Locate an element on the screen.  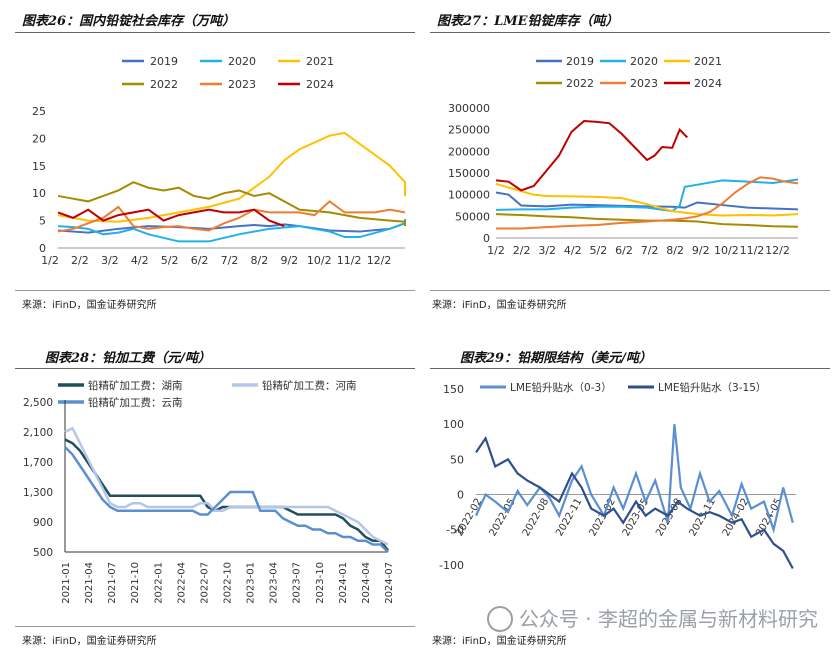
chart26-x-tick: 12/2 is located at coordinates (379, 260).